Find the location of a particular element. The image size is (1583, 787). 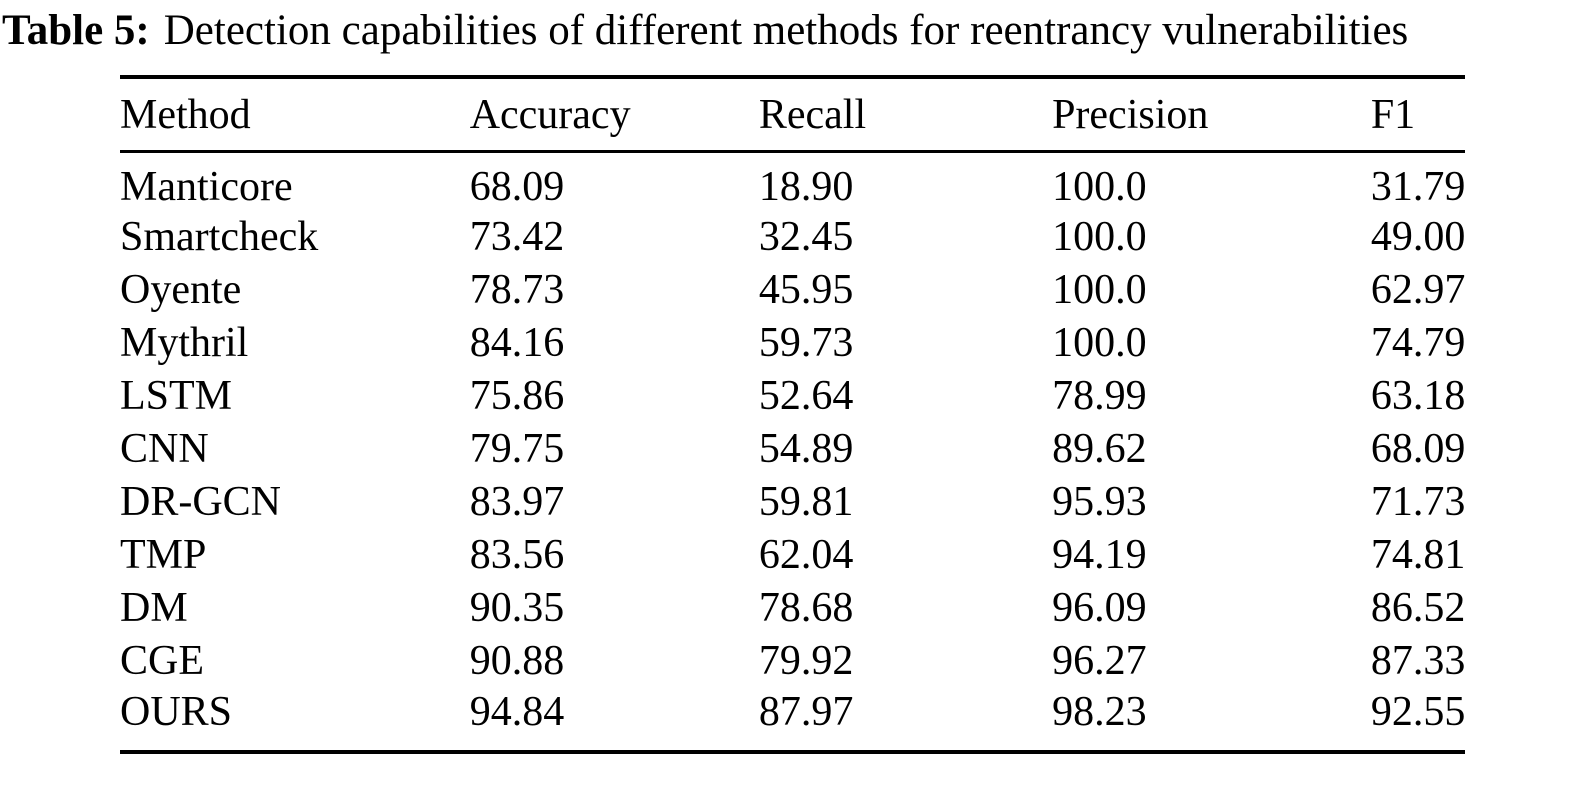

table-row: OURS 94.84 87.97 98.23 92.55 is located at coordinates (792, 720).